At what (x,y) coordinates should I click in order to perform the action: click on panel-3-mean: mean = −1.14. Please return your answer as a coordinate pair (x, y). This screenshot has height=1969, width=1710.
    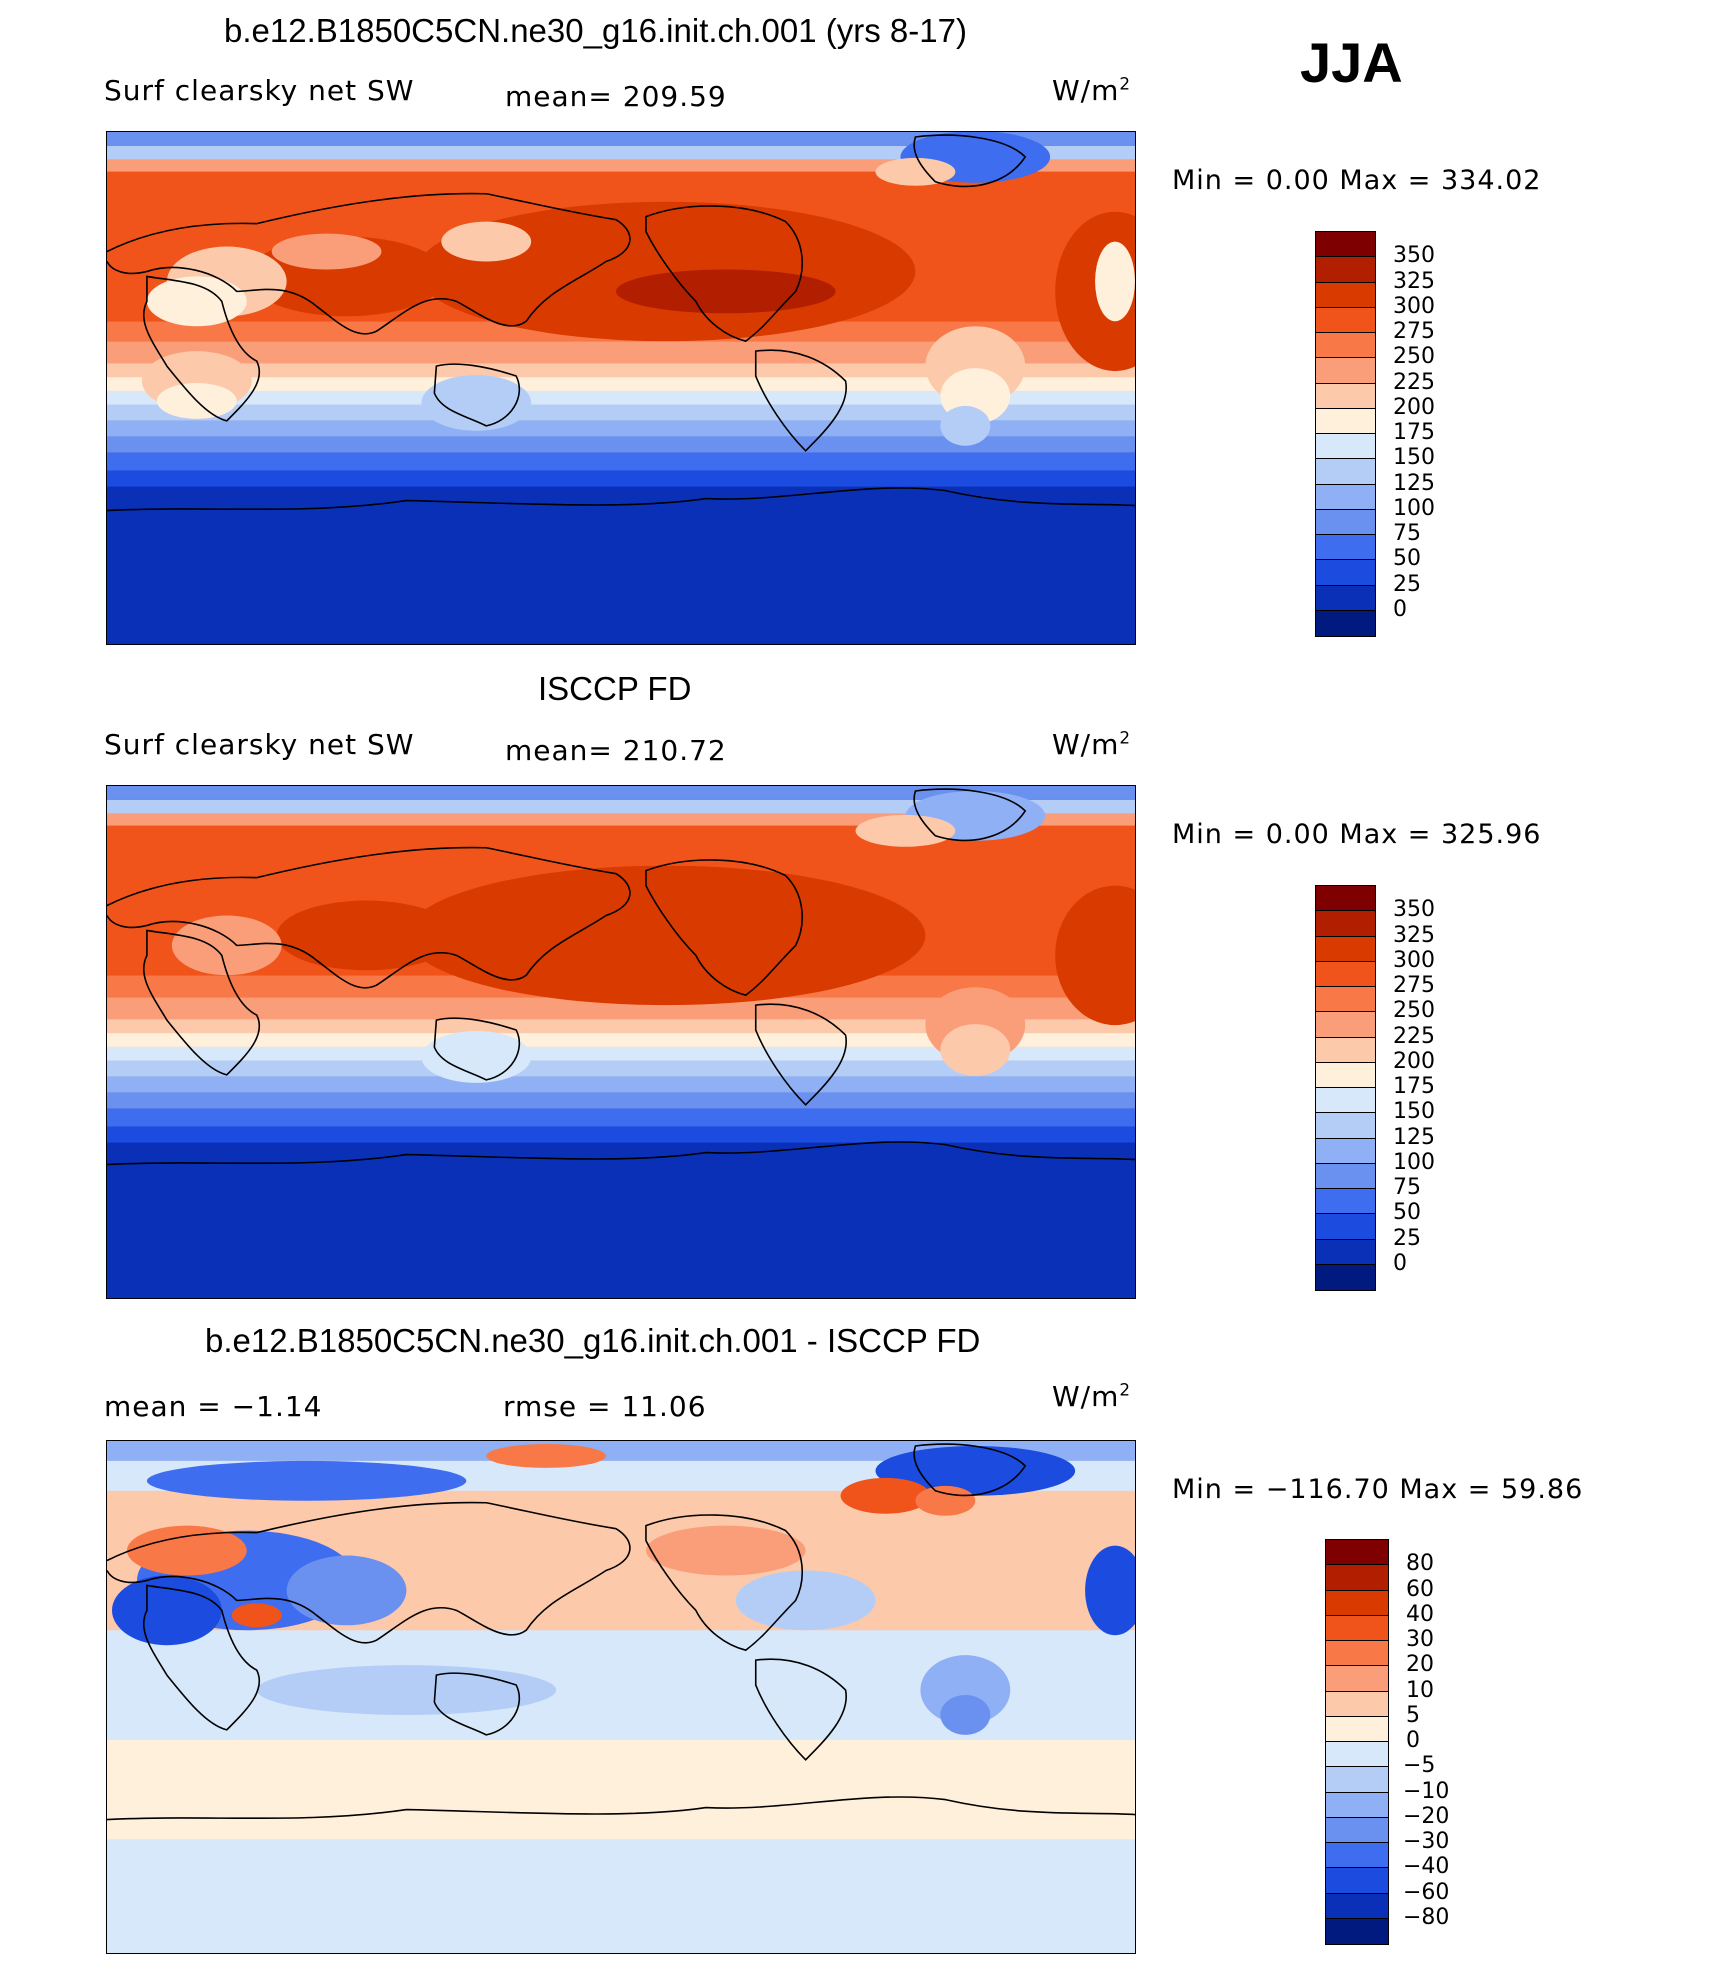
    Looking at the image, I should click on (213, 1406).